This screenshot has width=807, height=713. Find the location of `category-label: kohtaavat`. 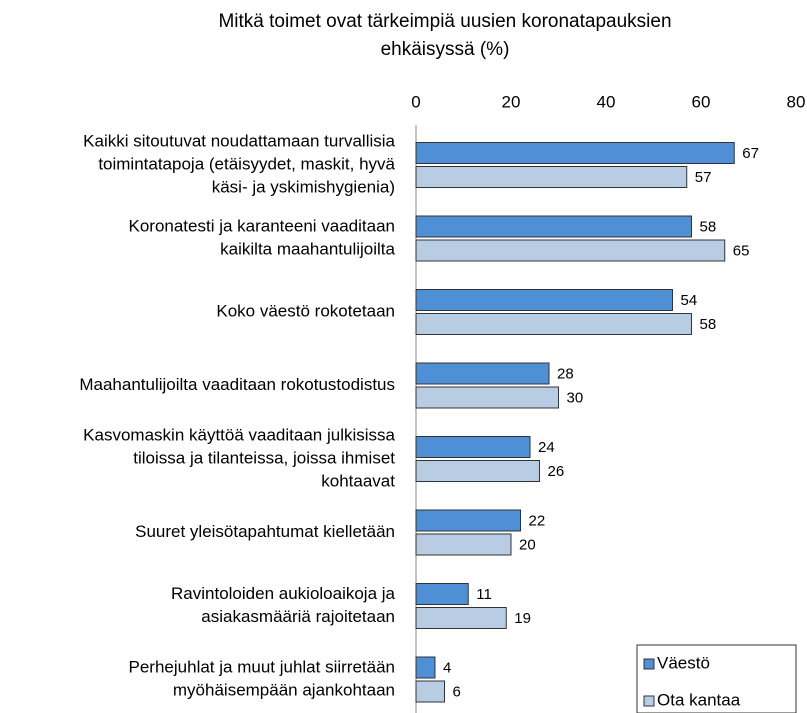

category-label: kohtaavat is located at coordinates (358, 480).